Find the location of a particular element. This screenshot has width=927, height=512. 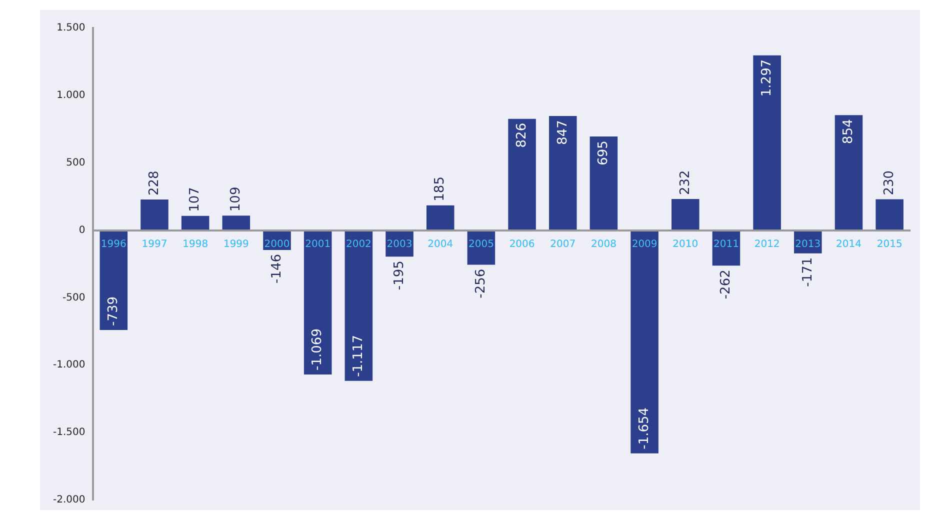

x-tick-label: 2009 is located at coordinates (645, 244).